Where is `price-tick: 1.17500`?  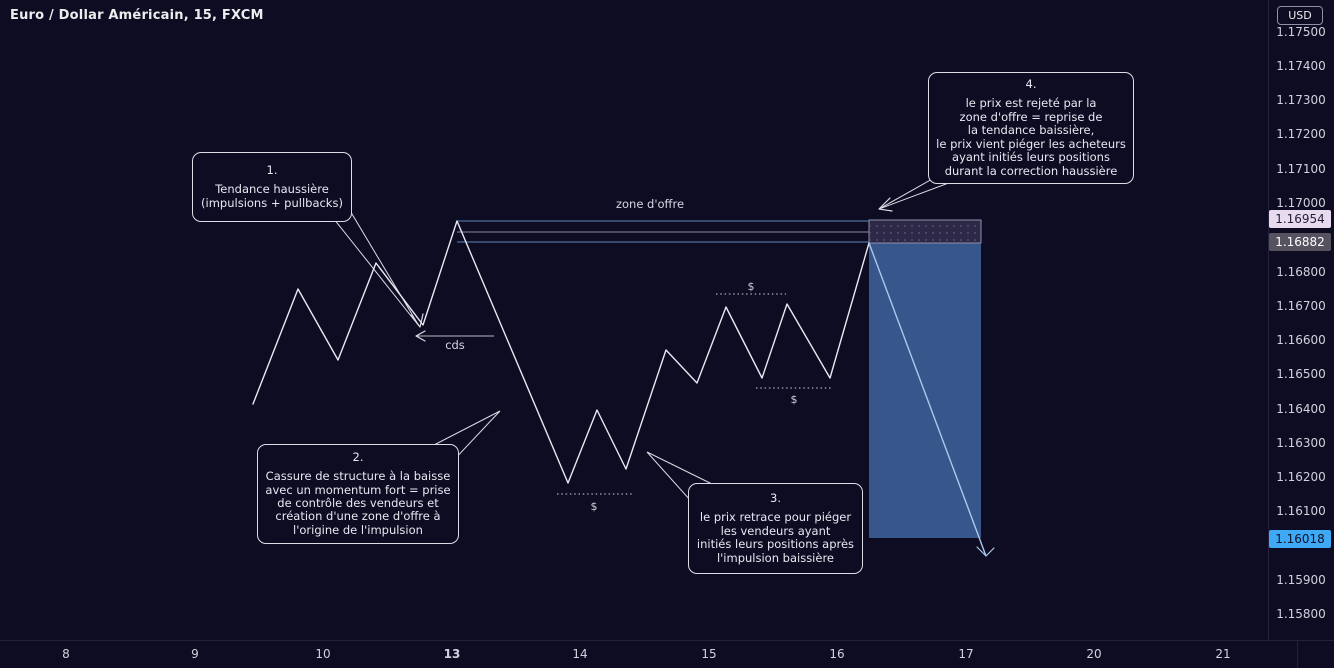 price-tick: 1.17500 is located at coordinates (1301, 32).